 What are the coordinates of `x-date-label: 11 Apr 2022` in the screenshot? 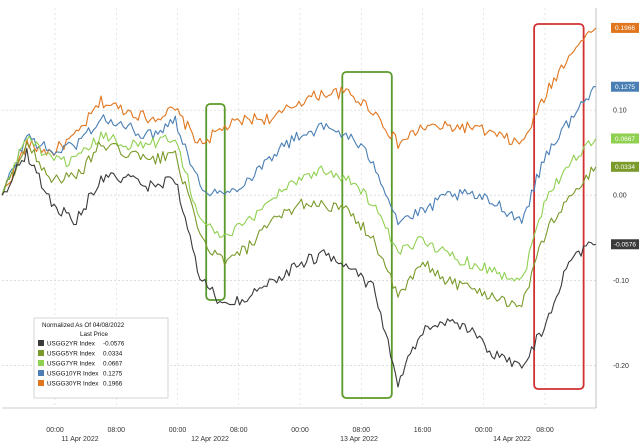 It's located at (79, 439).